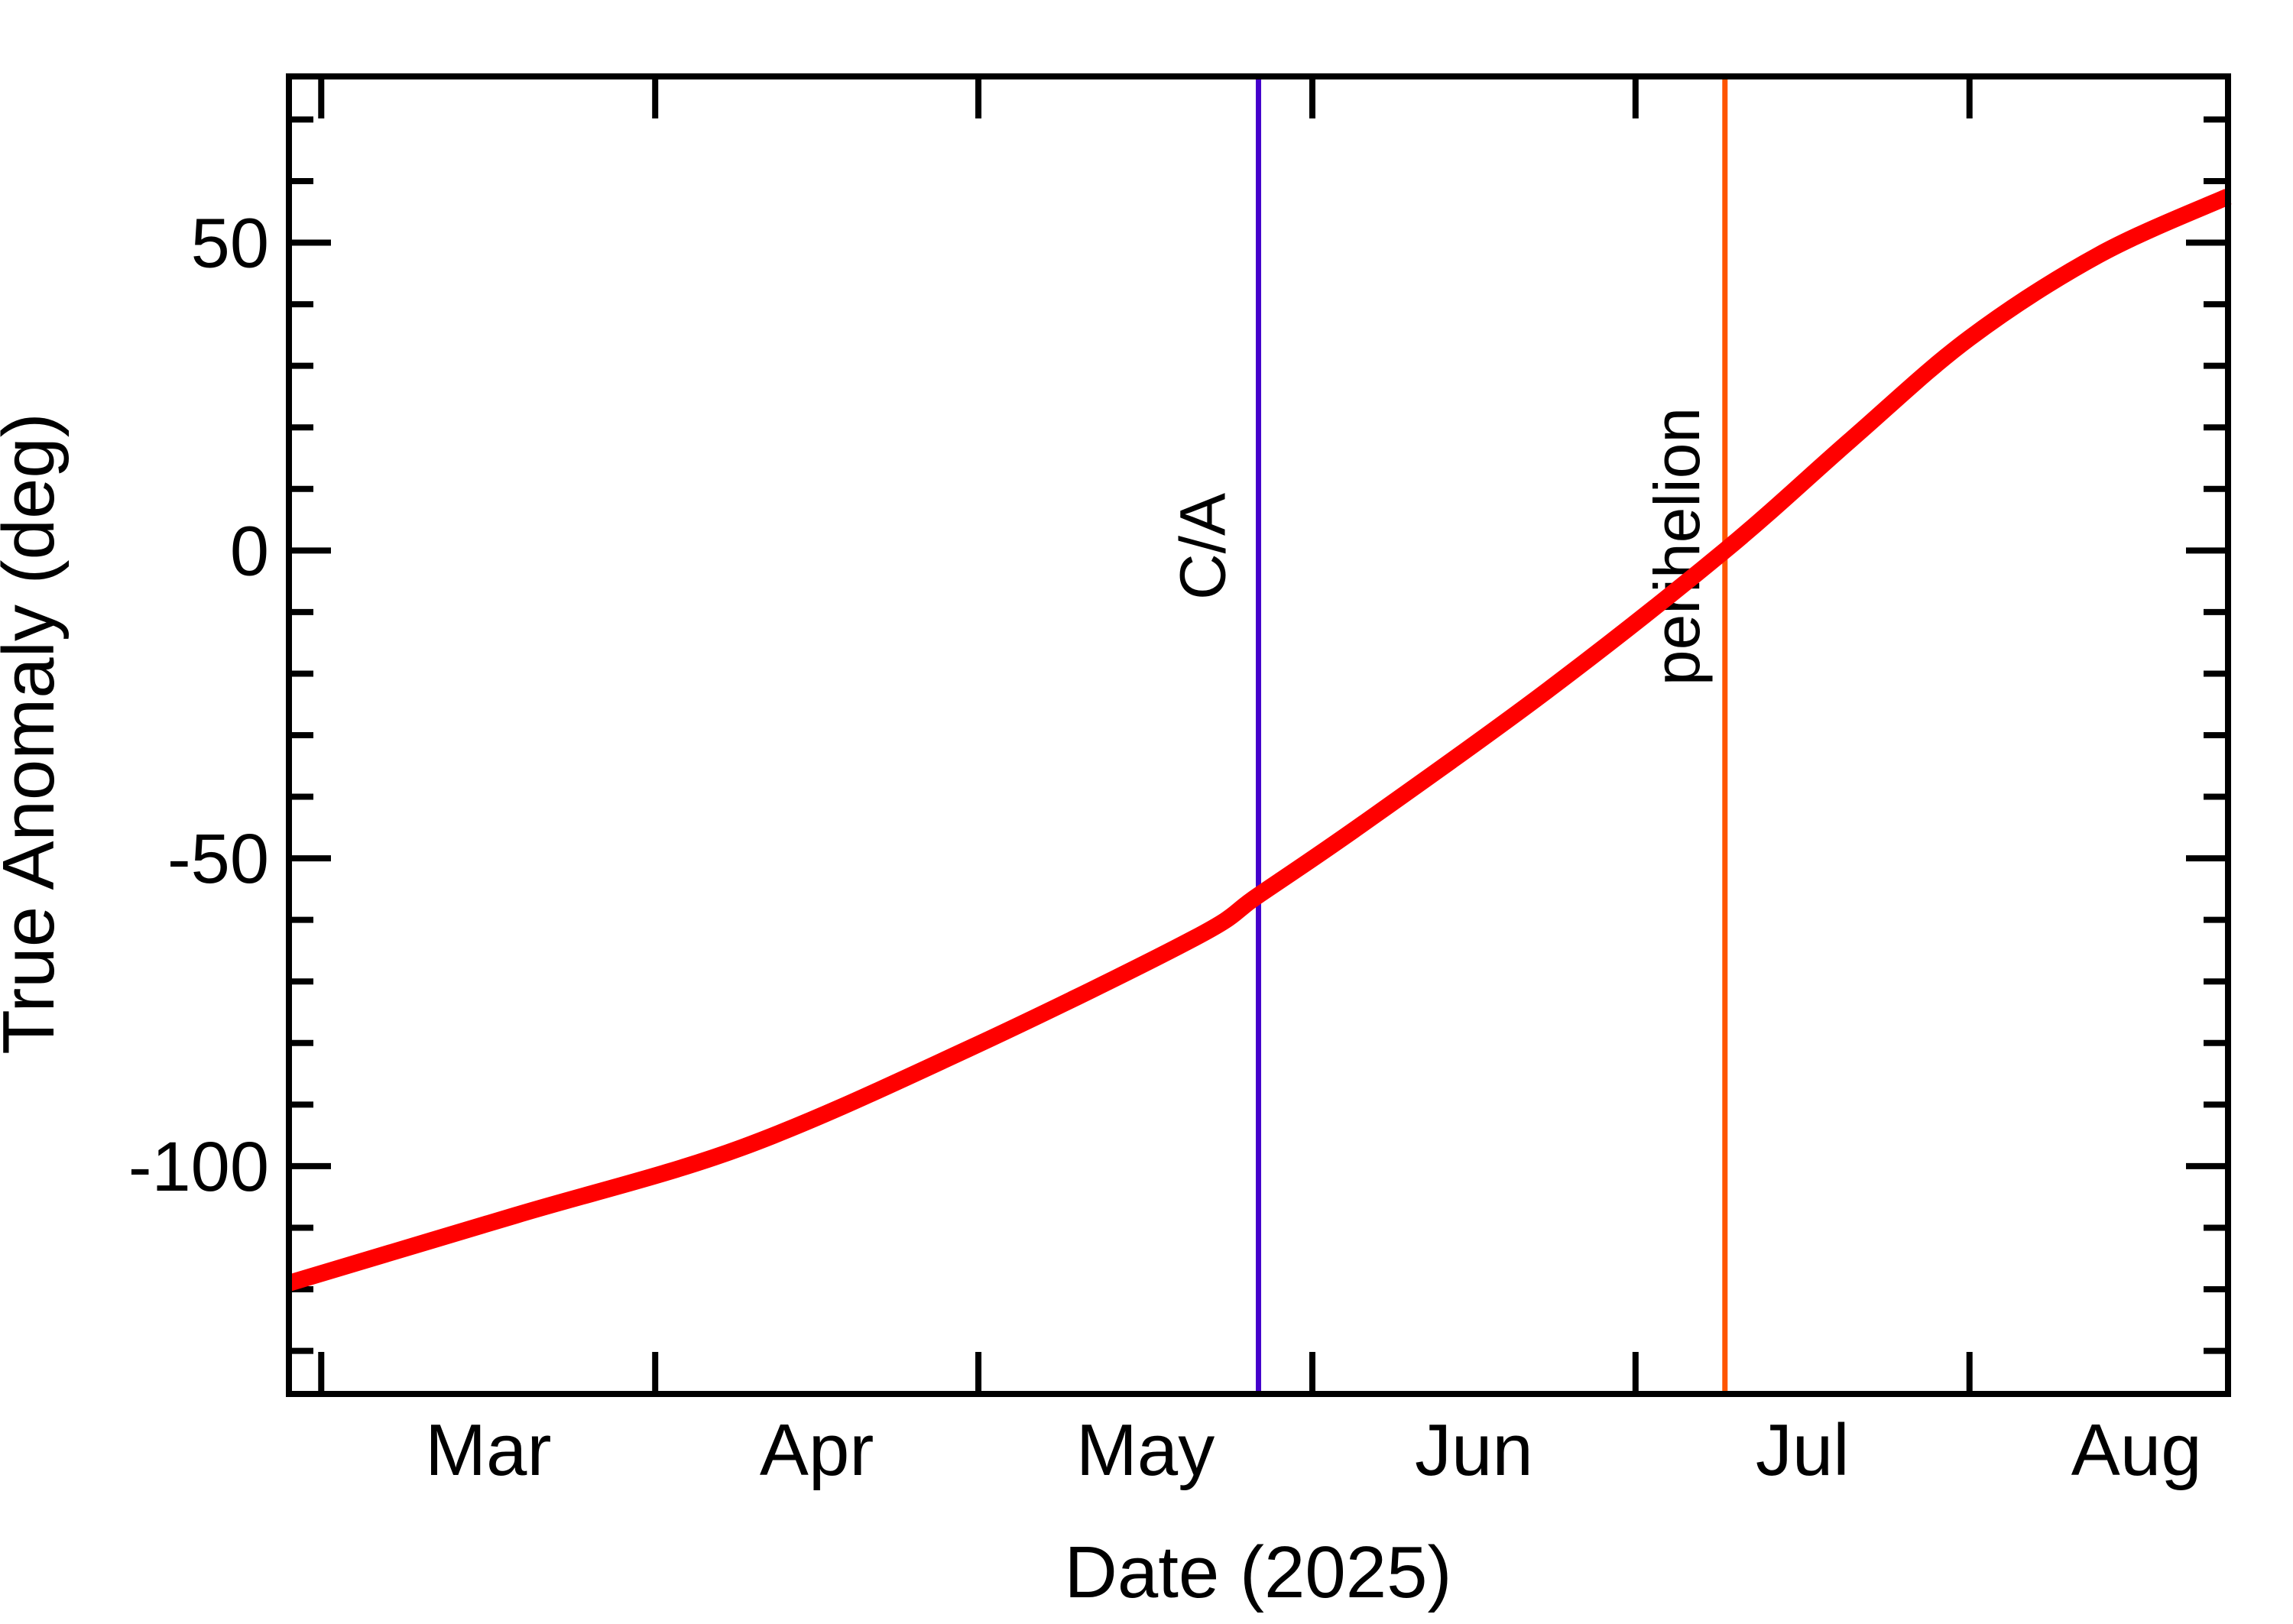 The image size is (2293, 1624). I want to click on x-tick-label-jun: Jun, so click(1474, 1450).